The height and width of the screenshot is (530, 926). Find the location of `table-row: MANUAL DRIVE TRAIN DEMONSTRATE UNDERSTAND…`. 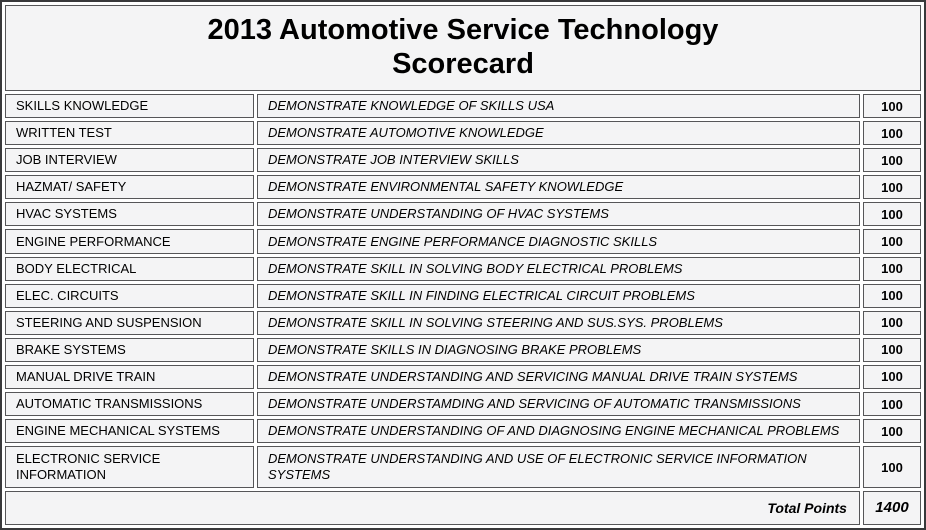

table-row: MANUAL DRIVE TRAIN DEMONSTRATE UNDERSTAND… is located at coordinates (463, 377).